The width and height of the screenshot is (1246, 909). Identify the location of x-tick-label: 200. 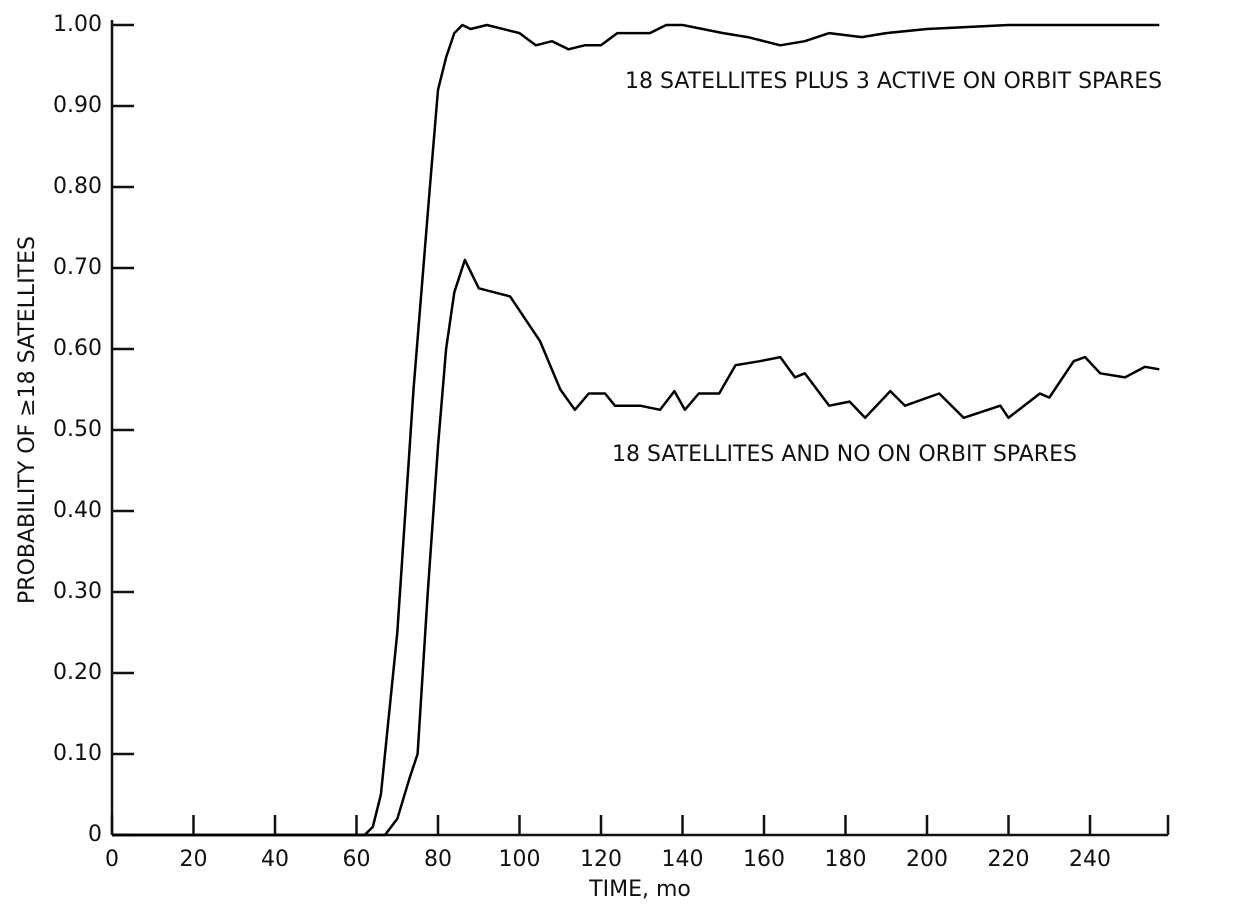
(927, 859).